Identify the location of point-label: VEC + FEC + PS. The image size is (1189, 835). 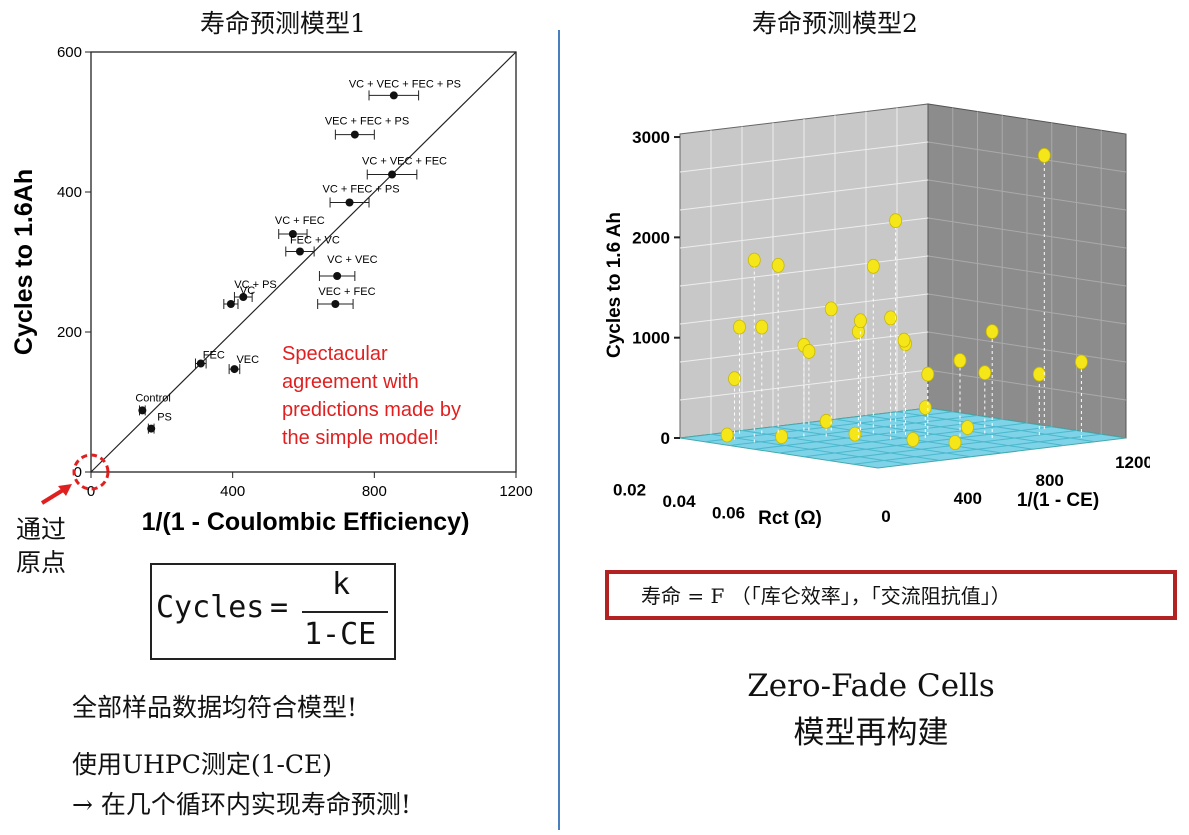
(367, 122).